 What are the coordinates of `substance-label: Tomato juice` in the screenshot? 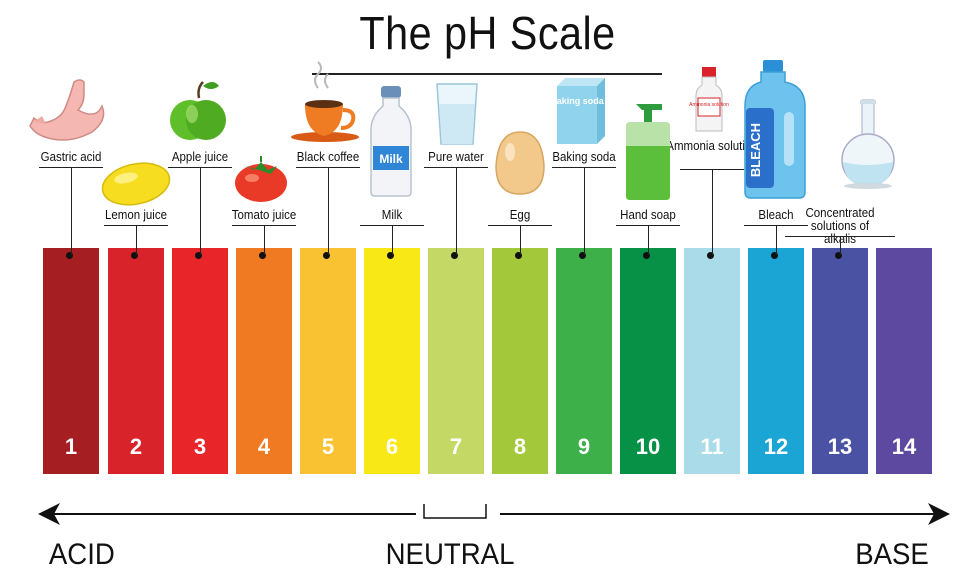 It's located at (264, 215).